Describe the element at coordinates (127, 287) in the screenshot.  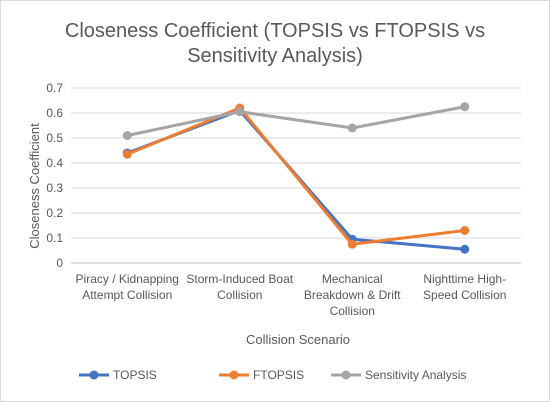
I see `x-tick-label: Piracy / Kidnapping Attempt Collision` at that location.